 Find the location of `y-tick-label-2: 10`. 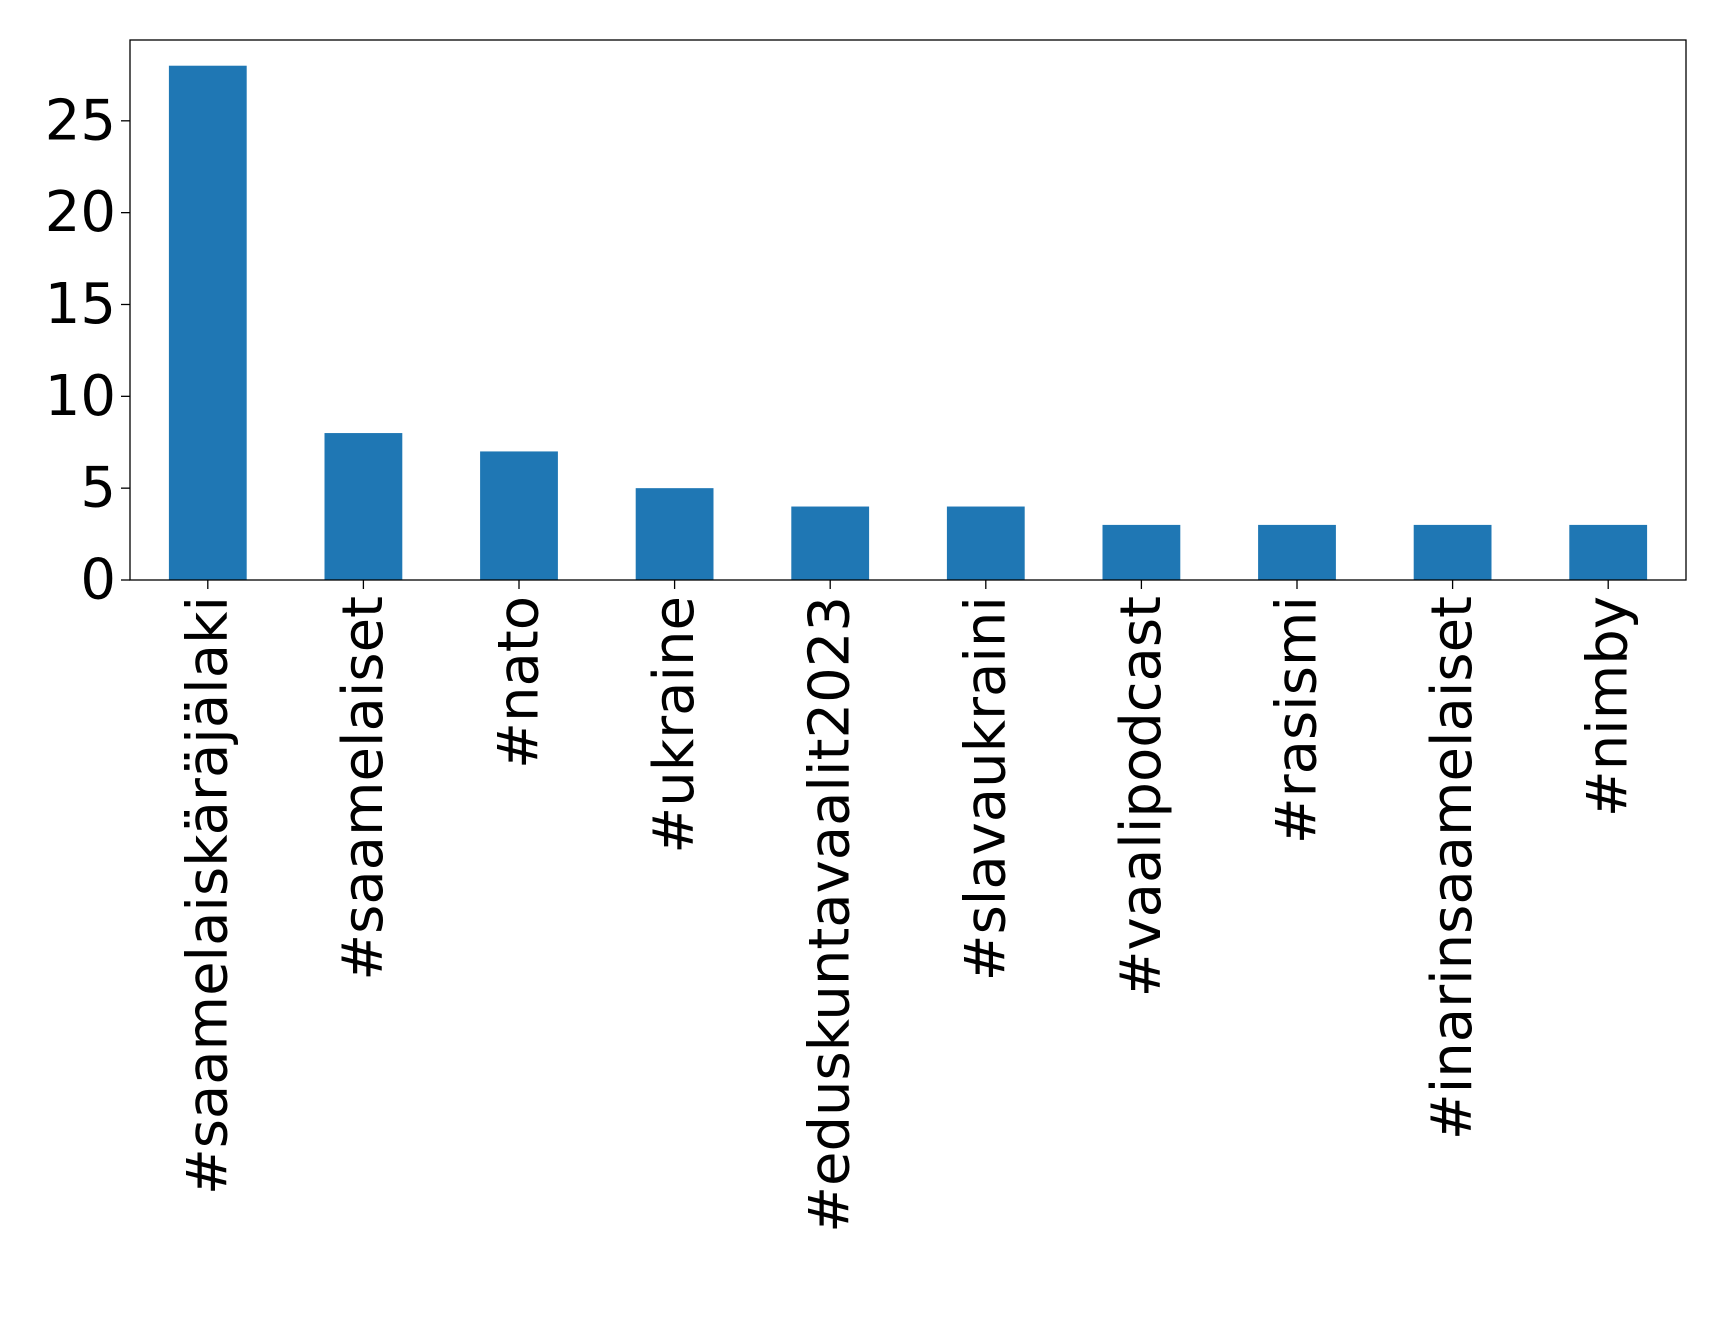

y-tick-label-2: 10 is located at coordinates (80, 396).